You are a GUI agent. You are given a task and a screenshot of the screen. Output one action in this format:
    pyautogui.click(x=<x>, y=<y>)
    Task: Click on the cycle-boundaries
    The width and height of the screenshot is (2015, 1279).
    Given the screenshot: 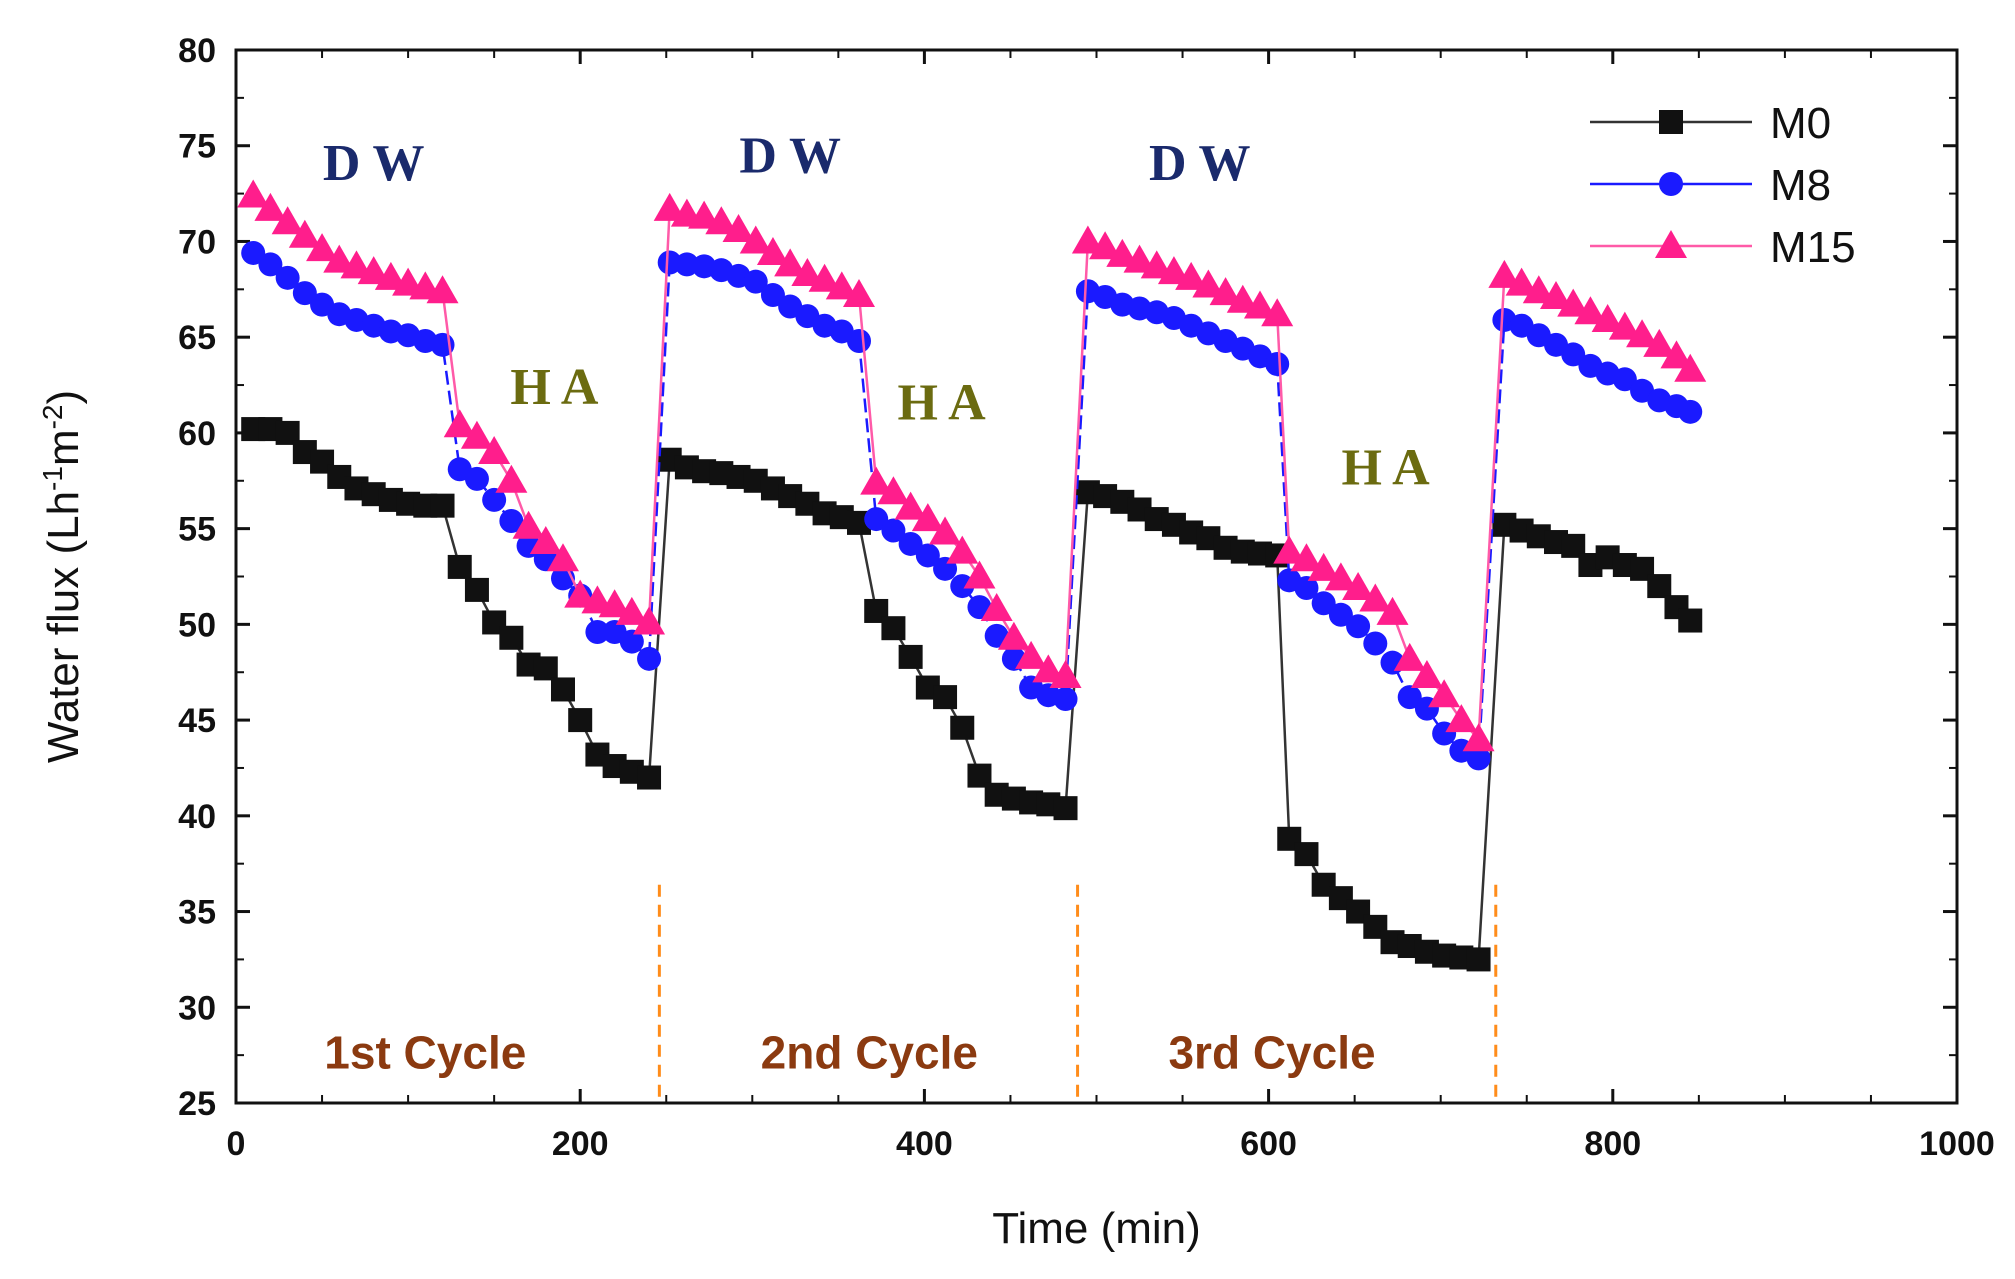 What is the action you would take?
    pyautogui.click(x=1077, y=993)
    